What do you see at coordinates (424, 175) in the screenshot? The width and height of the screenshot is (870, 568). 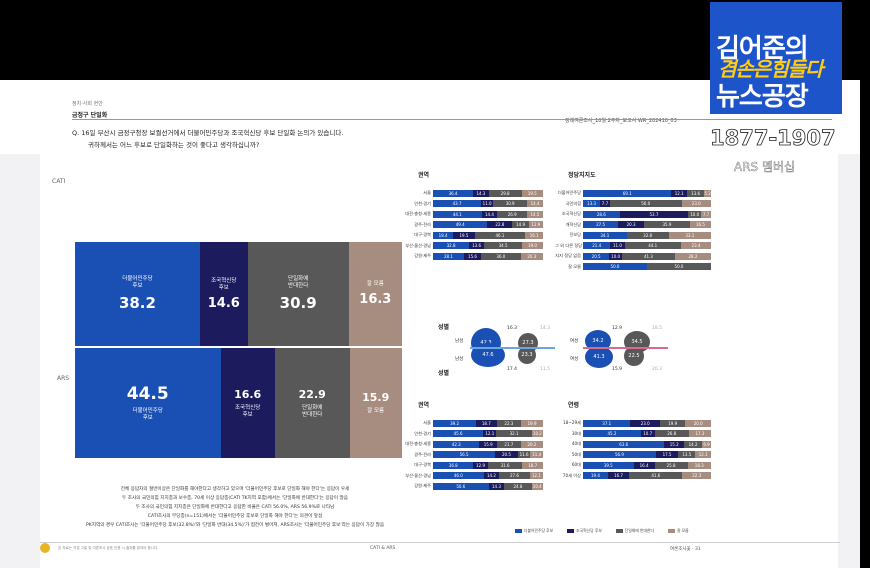 I see `cati-region-title: 권역` at bounding box center [424, 175].